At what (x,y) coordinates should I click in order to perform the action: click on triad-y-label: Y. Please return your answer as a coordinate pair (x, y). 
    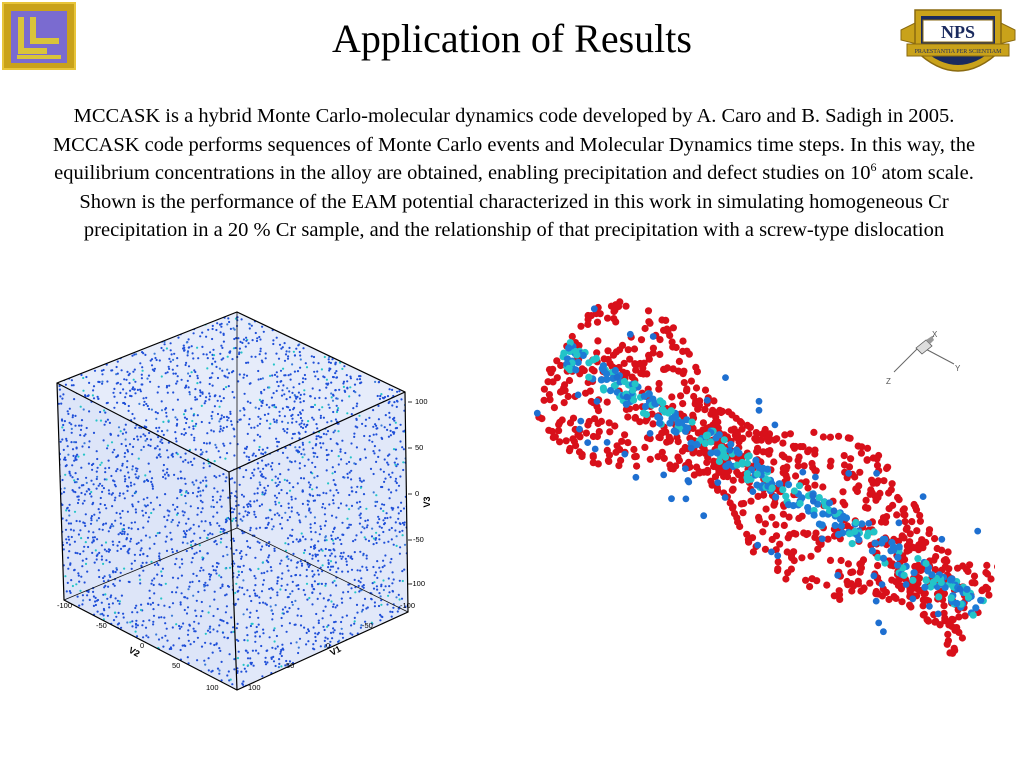
    Looking at the image, I should click on (958, 368).